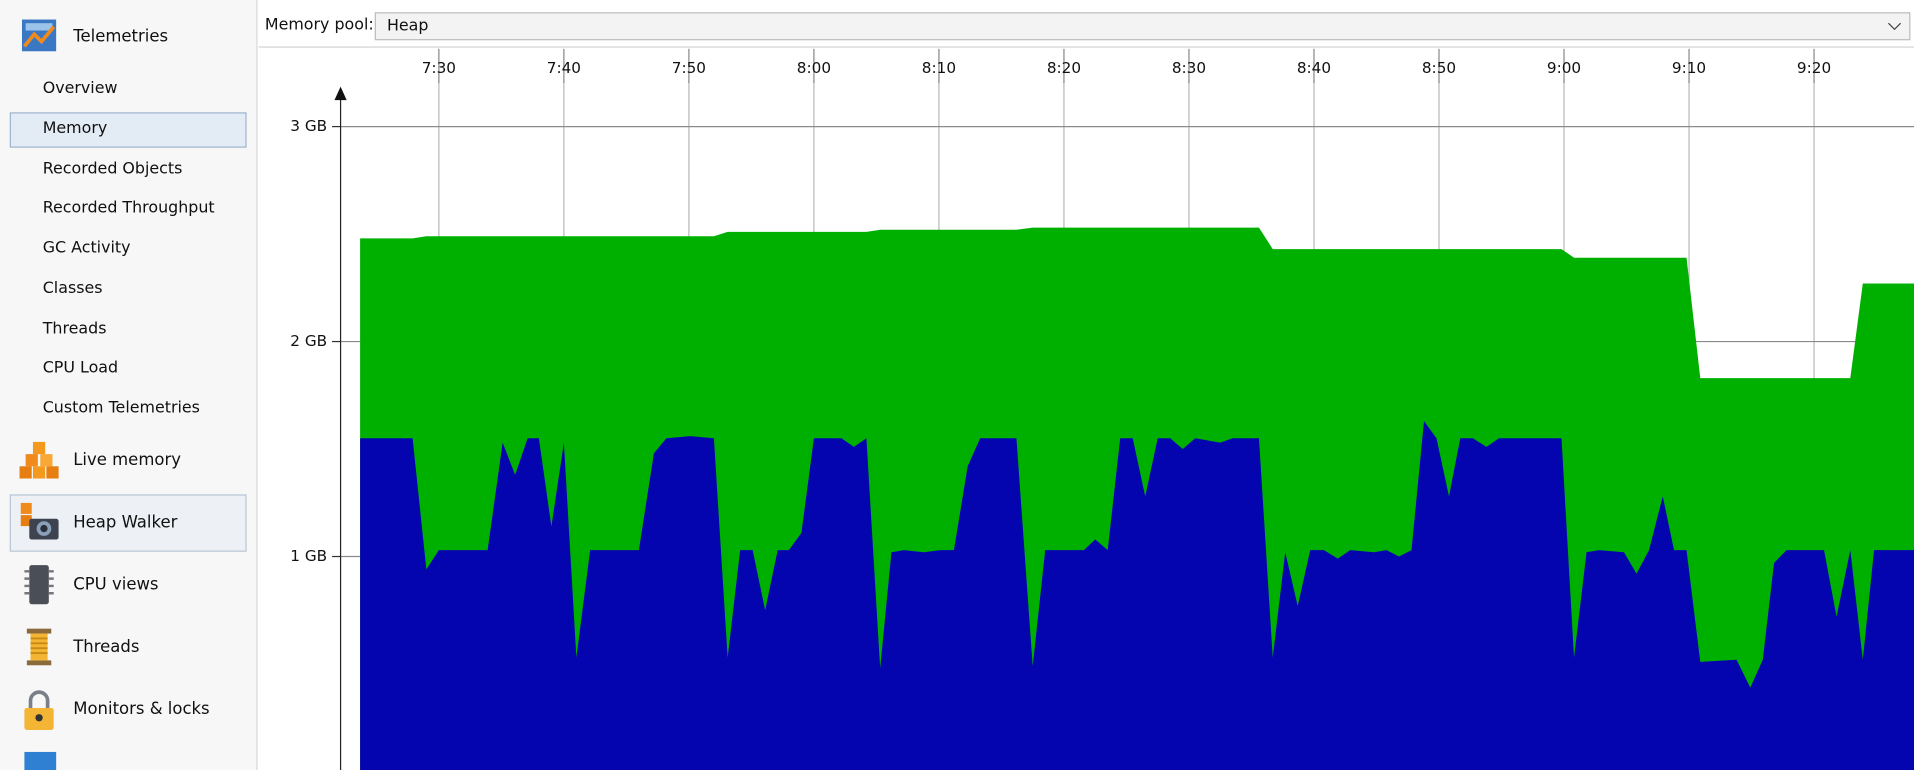 The height and width of the screenshot is (770, 1914). I want to click on pool-dropdown: Heap, so click(1142, 26).